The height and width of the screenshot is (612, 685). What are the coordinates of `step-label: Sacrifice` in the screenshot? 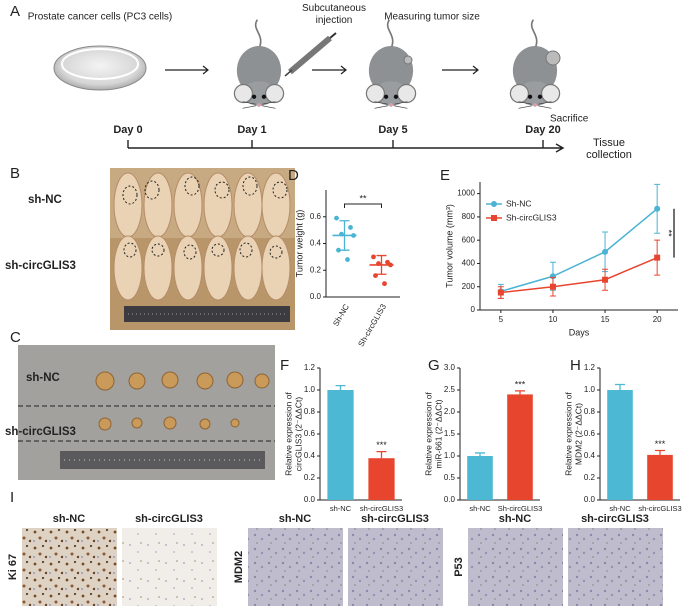 It's located at (569, 119).